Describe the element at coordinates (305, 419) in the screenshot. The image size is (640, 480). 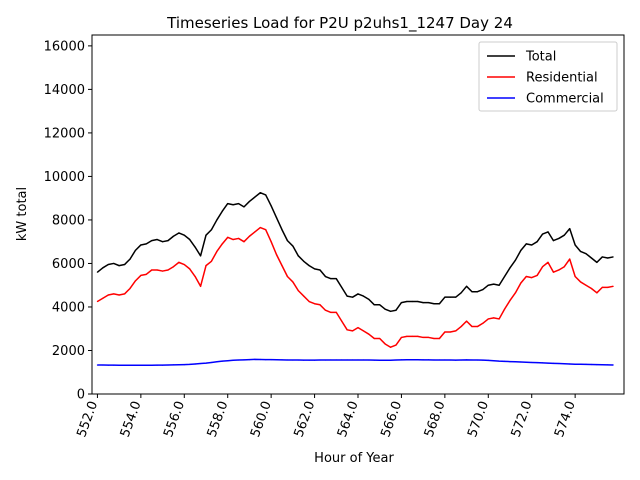
I see `x-tick-label: 562.0` at that location.